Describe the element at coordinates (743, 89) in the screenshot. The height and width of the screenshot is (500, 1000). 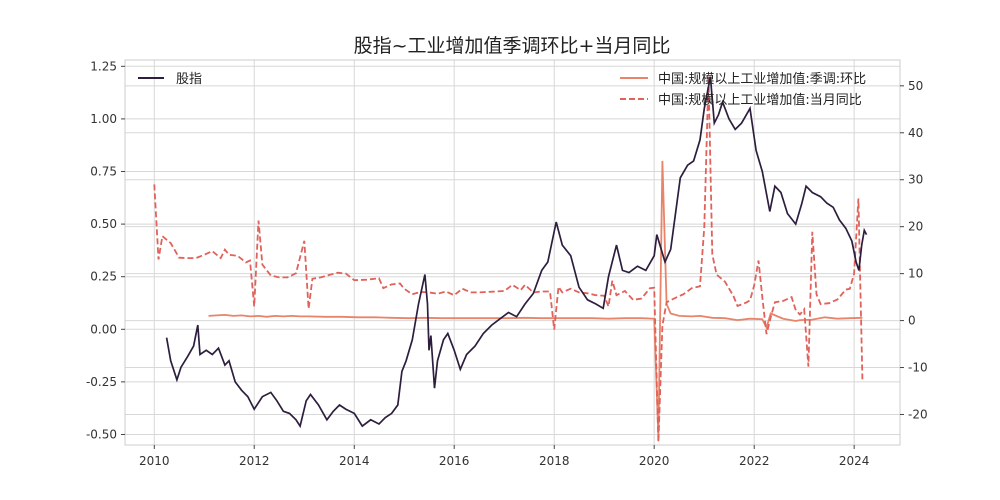
I see `legend-right: 中国:规模以上工业增加值:季调:环比 中国:规模以上工业增加值:当月同比` at that location.